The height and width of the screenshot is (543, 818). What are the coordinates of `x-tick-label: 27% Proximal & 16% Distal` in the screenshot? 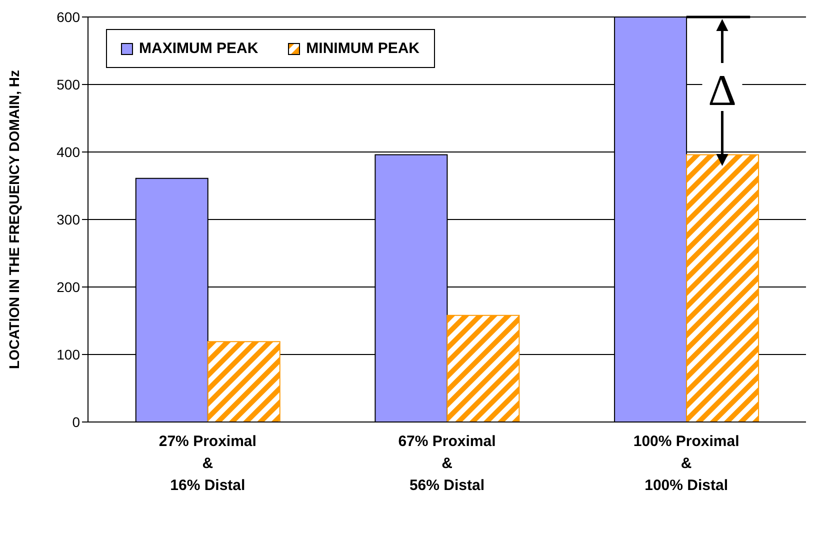 It's located at (207, 463).